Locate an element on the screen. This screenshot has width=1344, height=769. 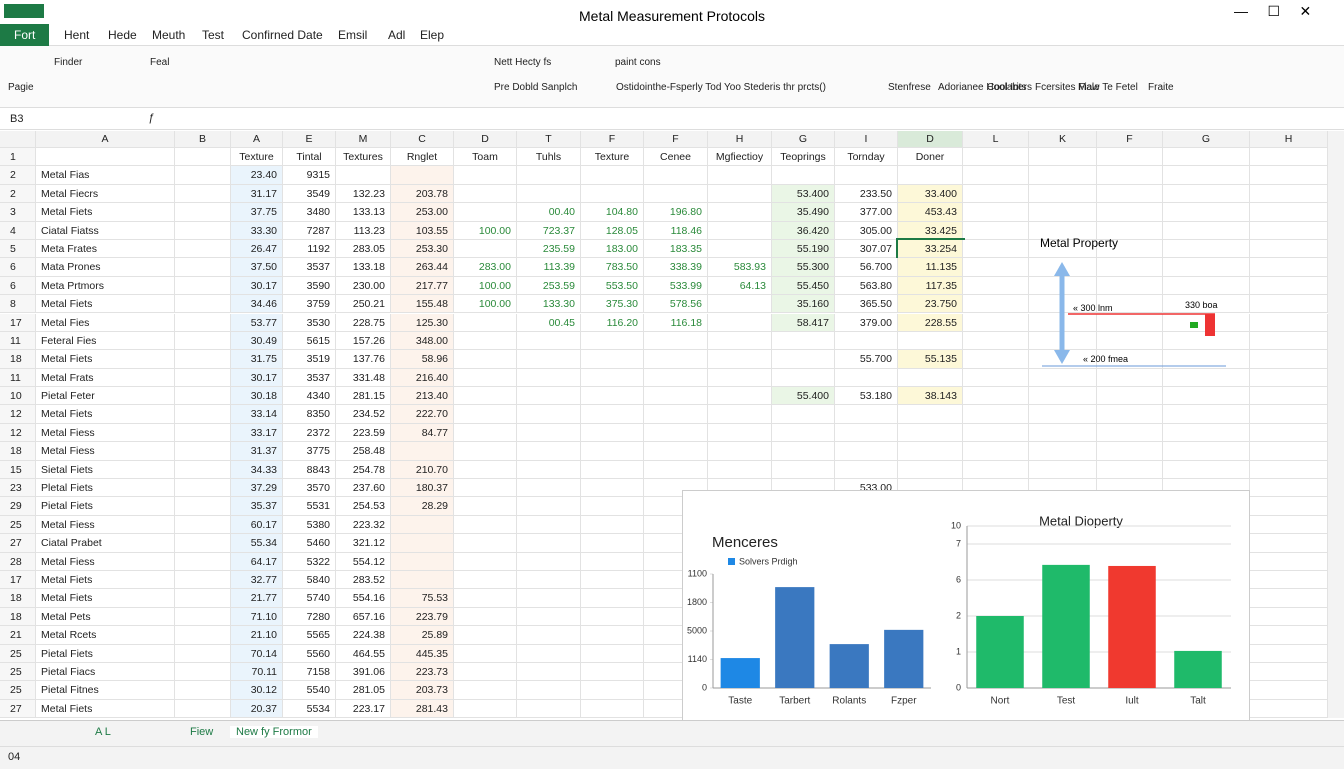
column-header: D is located at coordinates (930, 139).